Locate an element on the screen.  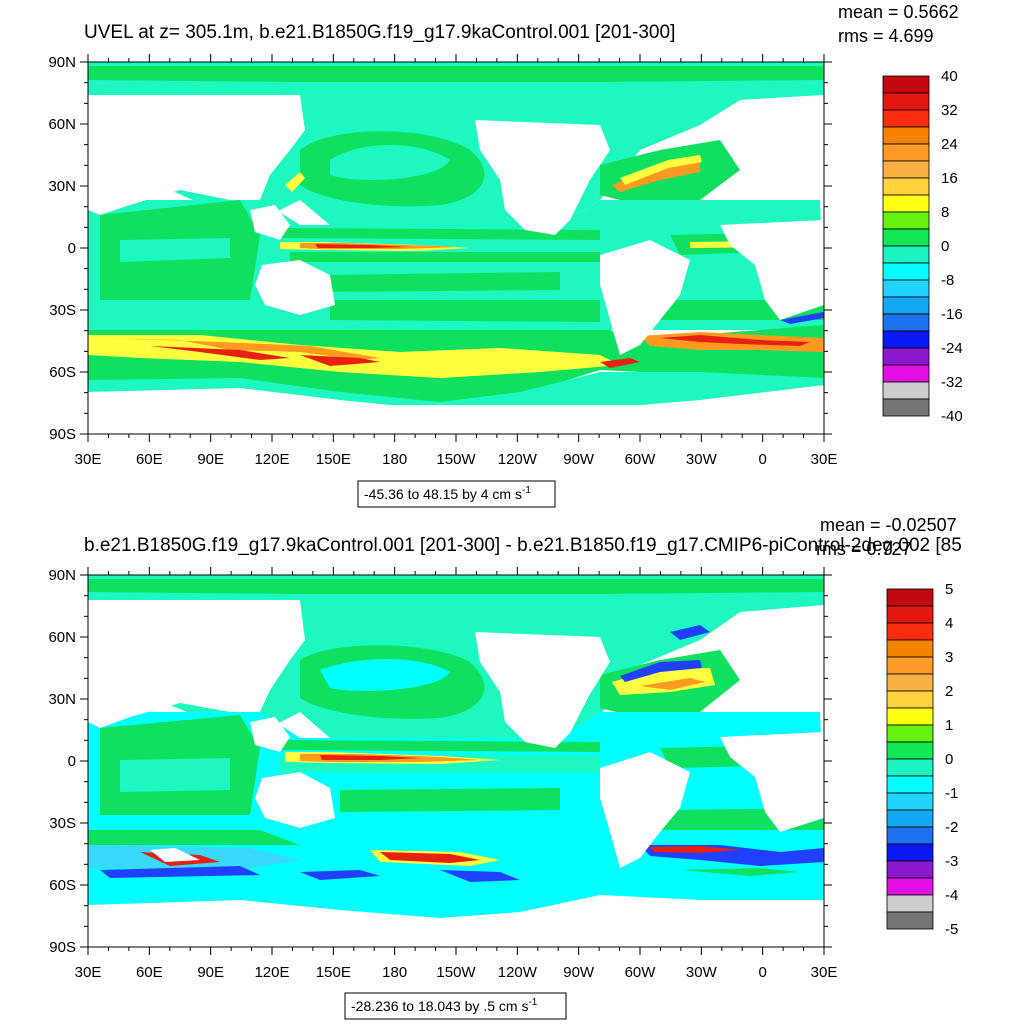
panel-1-colorbar-labels: 40 32 24 16 8 0 -8 -16 -24 -32 -40 is located at coordinates (952, 246).